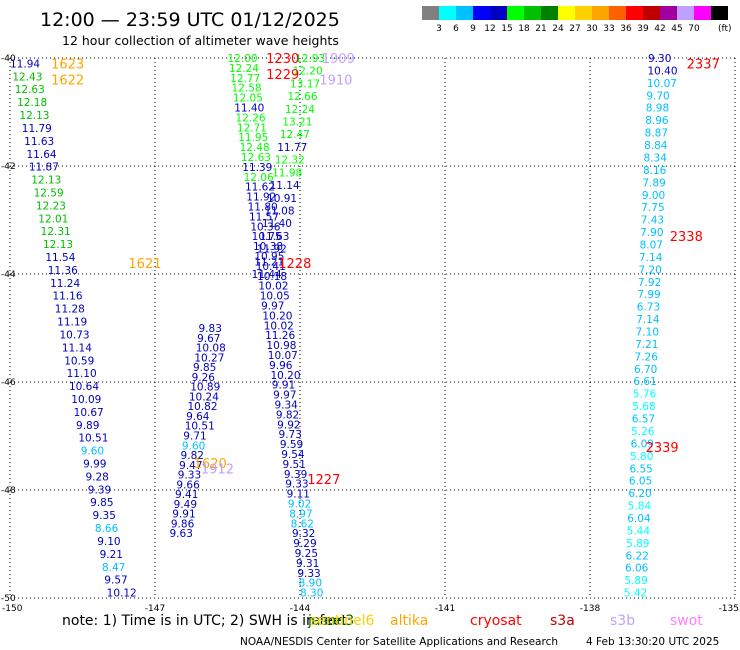 The image size is (740, 650). What do you see at coordinates (644, 382) in the screenshot?
I see `wave-height-point: 6.61` at bounding box center [644, 382].